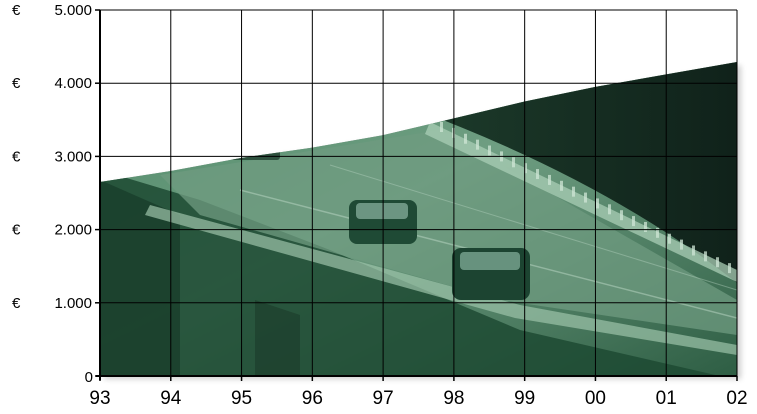  I want to click on x-tick-label: 97, so click(383, 398).